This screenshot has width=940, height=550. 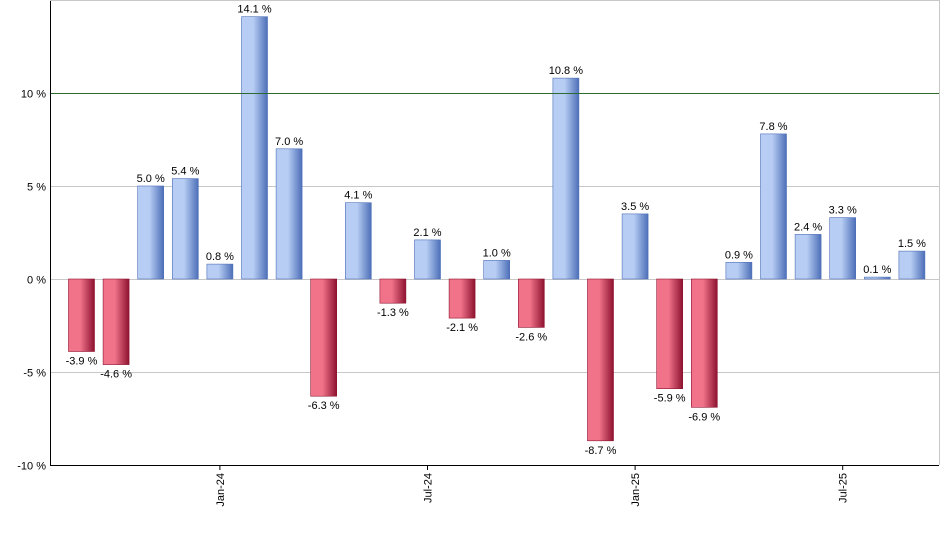 I want to click on data-label: 7.8 %, so click(x=773, y=127).